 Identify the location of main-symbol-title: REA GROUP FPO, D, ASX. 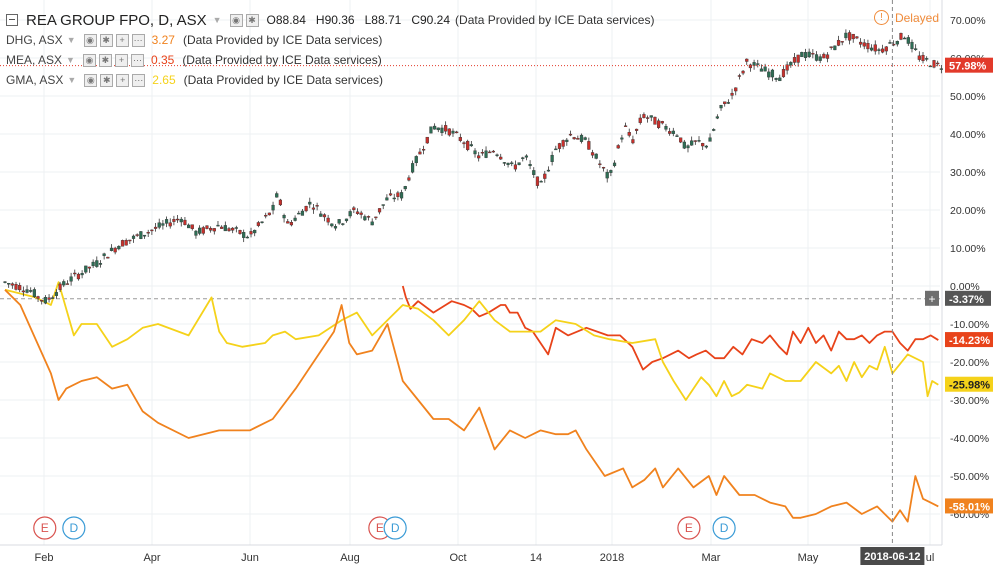
(116, 20).